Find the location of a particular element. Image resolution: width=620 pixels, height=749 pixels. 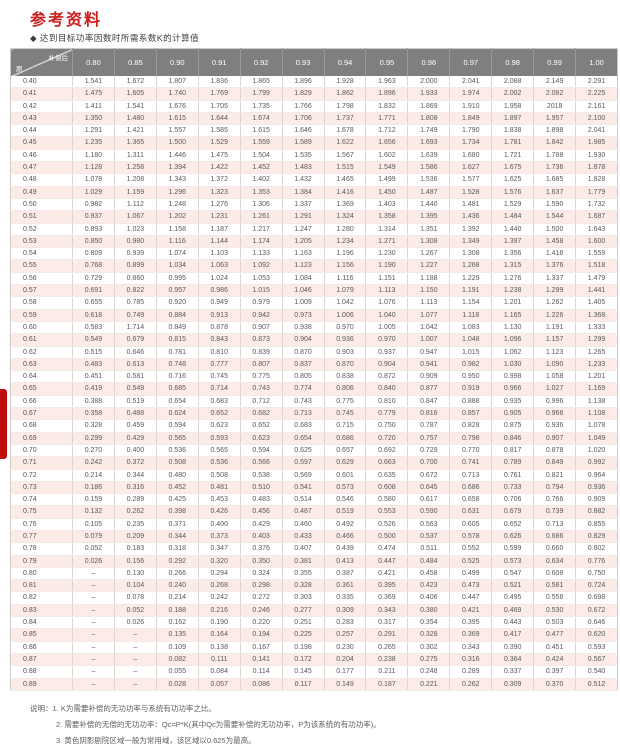

table-cell: 1.291 is located at coordinates (303, 217).